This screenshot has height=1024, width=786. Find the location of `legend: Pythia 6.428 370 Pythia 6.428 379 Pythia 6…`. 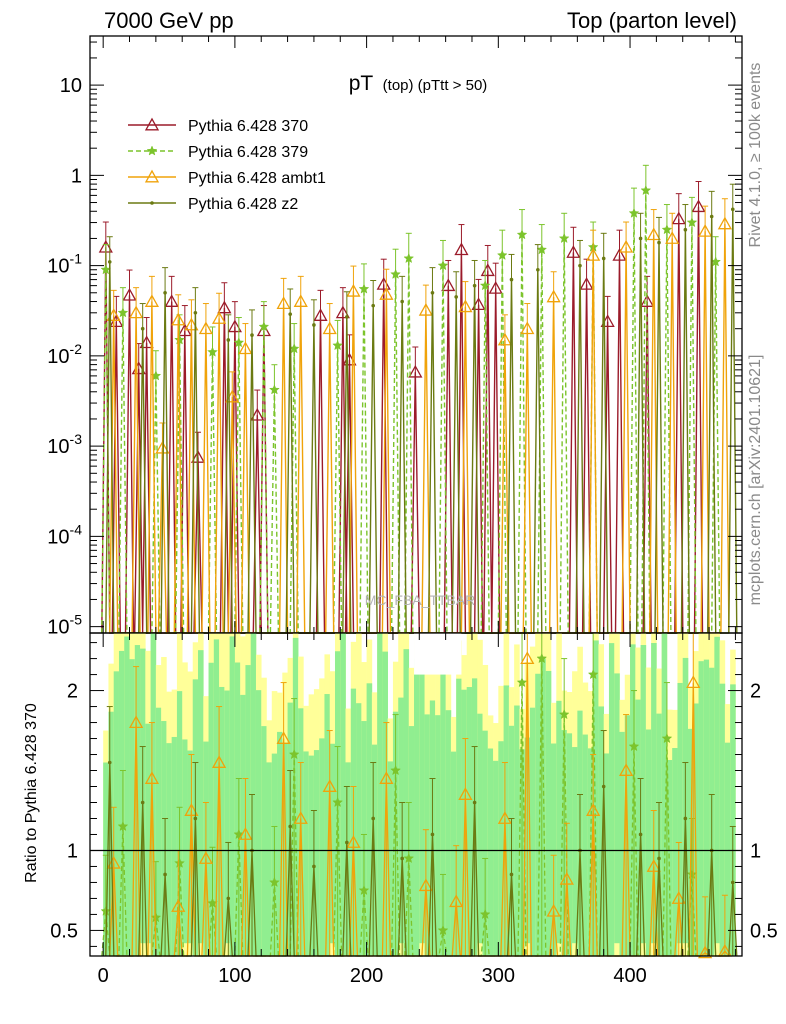

legend: Pythia 6.428 370 Pythia 6.428 379 Pythia 6… is located at coordinates (227, 165).